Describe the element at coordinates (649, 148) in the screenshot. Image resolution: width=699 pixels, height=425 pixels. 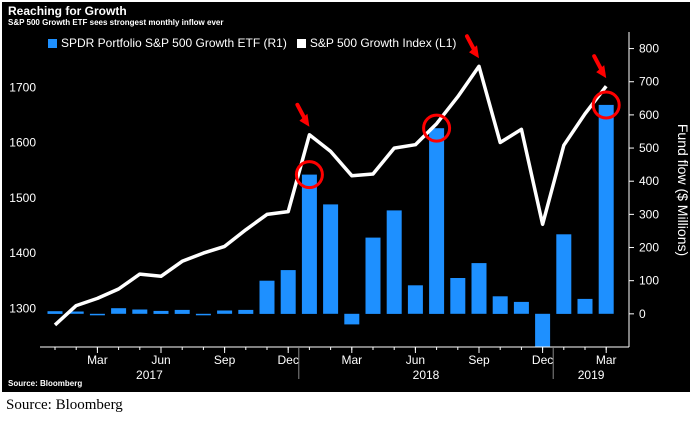
I see `y-right-tick-label: 500` at that location.